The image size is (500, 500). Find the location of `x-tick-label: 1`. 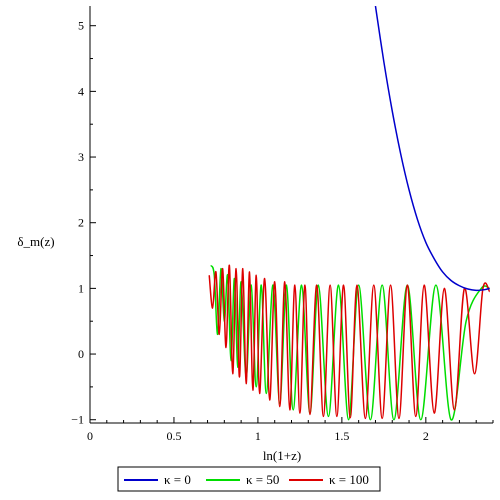

x-tick-label: 1 is located at coordinates (258, 436).